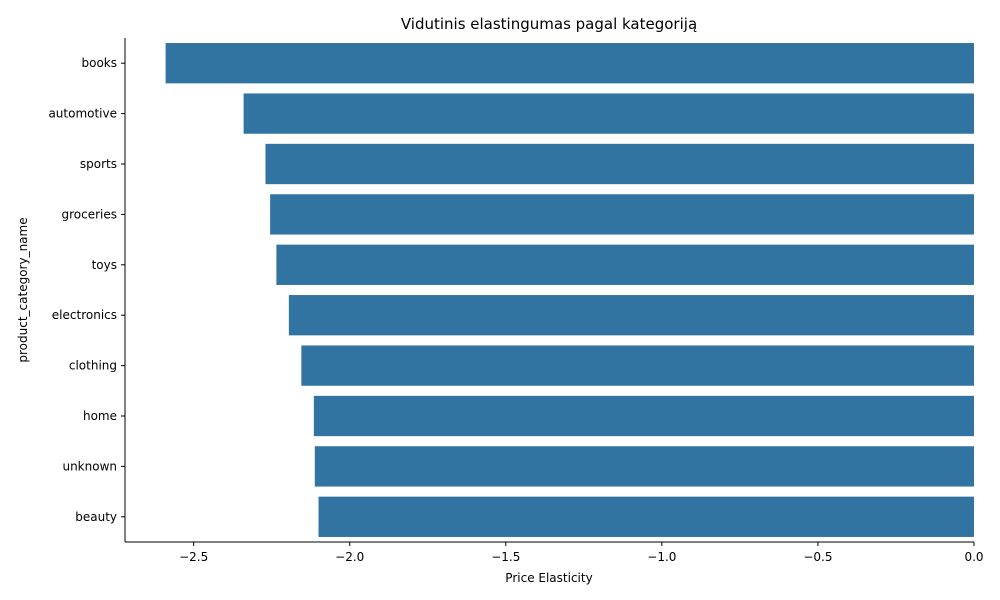 Image resolution: width=1000 pixels, height=600 pixels. I want to click on y-tick-label: books, so click(99, 63).